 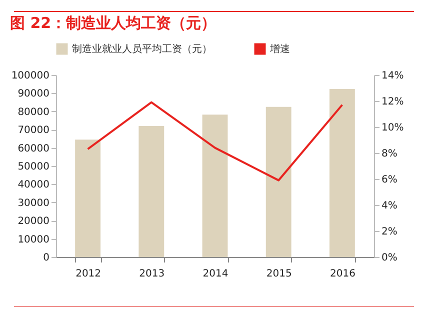 What do you see at coordinates (215, 274) in the screenshot?
I see `x-tick-label: 2014` at bounding box center [215, 274].